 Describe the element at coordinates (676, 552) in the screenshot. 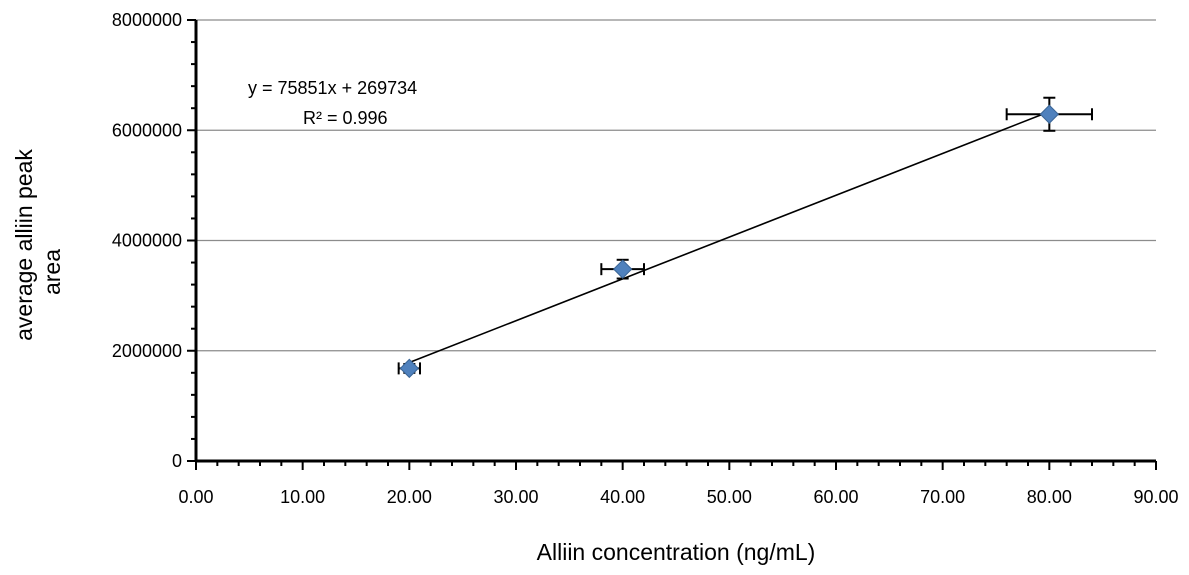

I see `x-axis-title: Alliin concentration (ng/mL)` at that location.